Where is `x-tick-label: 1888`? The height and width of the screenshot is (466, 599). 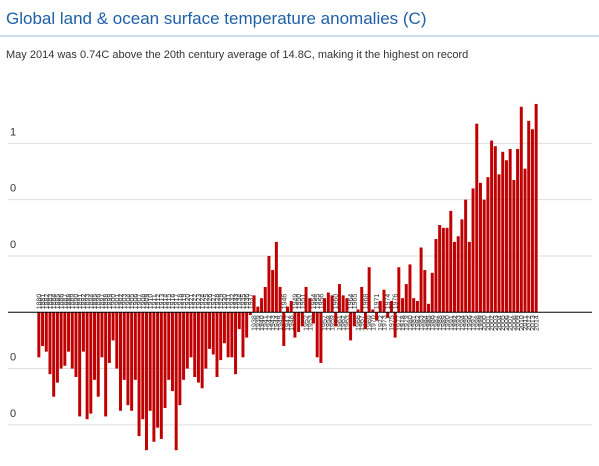
x-tick-label: 1888 is located at coordinates (69, 302).